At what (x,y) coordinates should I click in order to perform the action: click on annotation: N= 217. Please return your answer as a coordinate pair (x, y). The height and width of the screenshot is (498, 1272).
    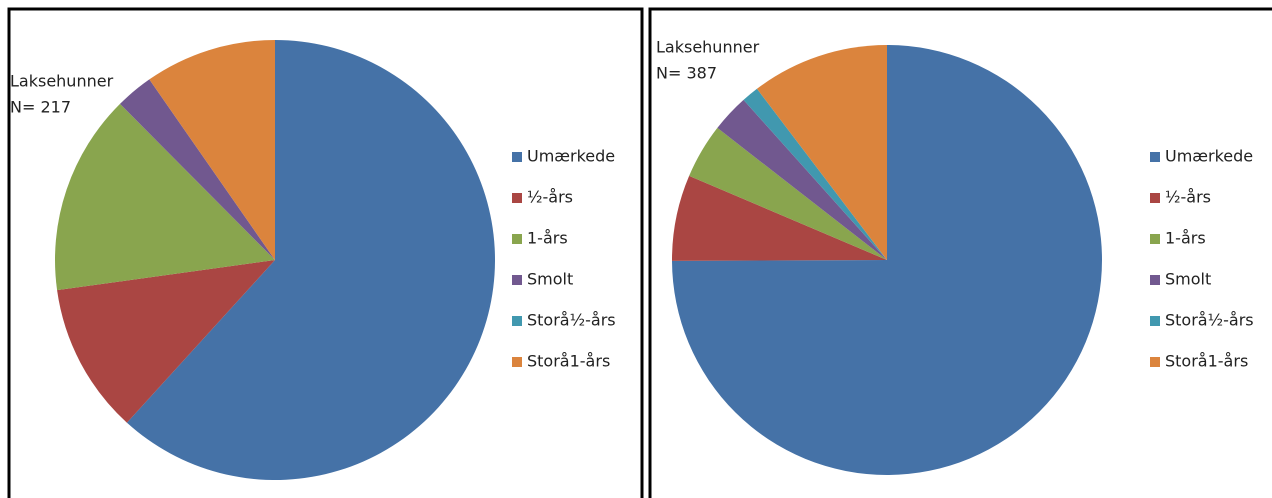
    Looking at the image, I should click on (40, 107).